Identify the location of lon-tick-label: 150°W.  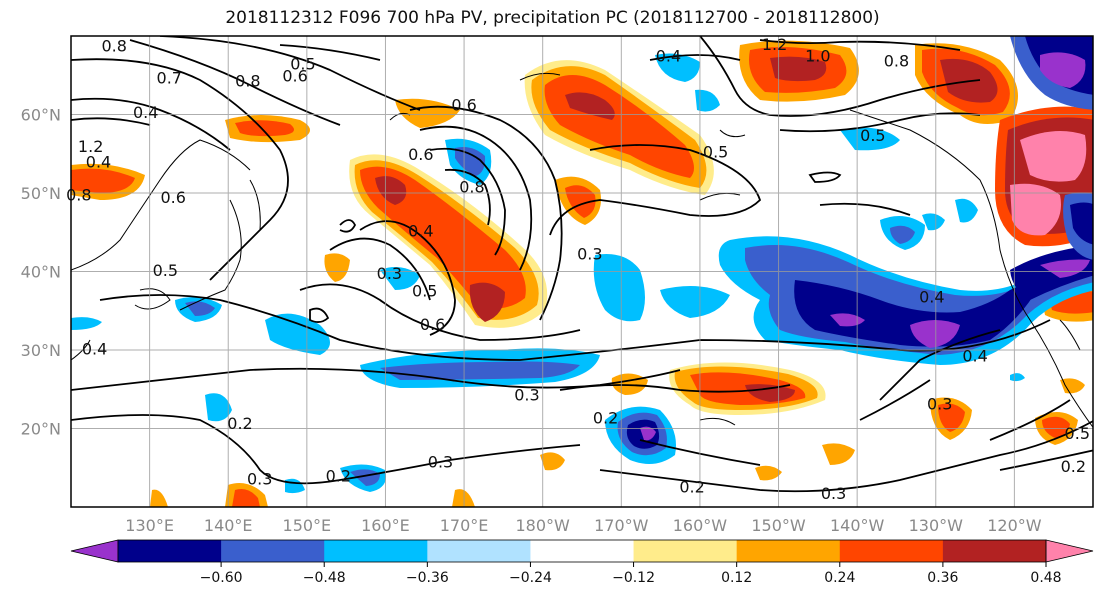
(778, 525).